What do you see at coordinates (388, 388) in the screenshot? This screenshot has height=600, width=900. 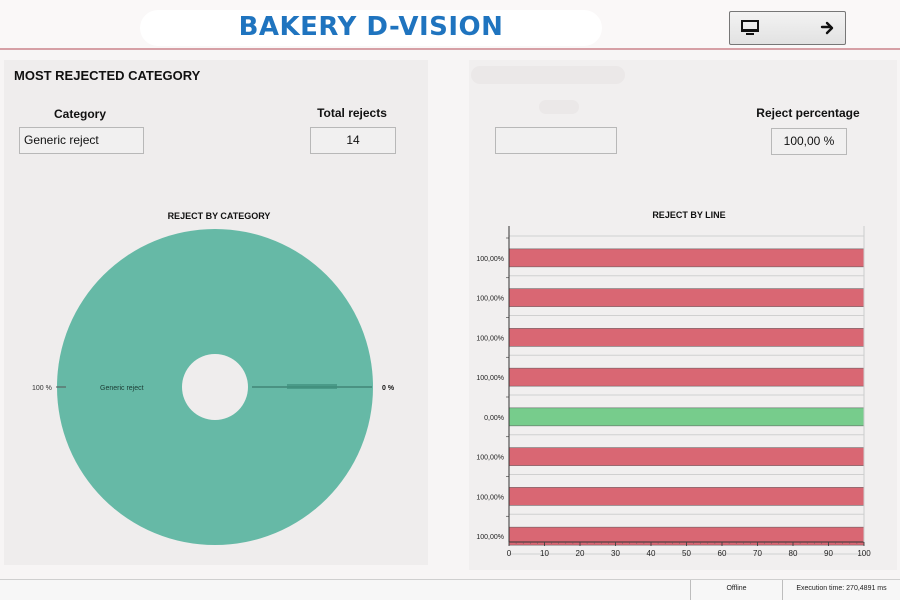 I see `pie-percent-label-zero: 0 %` at bounding box center [388, 388].